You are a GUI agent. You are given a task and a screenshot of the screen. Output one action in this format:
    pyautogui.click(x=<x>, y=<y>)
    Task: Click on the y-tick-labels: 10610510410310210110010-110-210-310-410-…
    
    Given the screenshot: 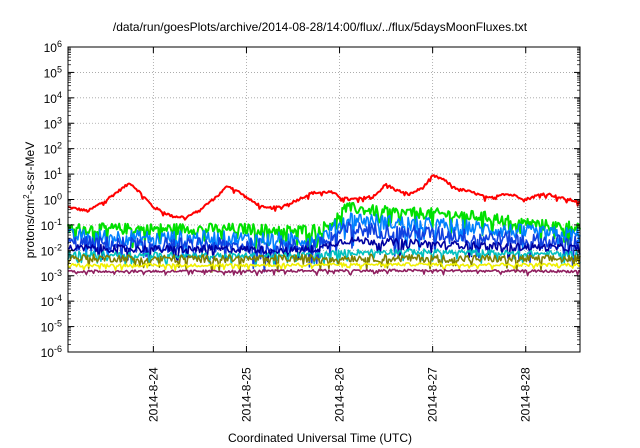 What is the action you would take?
    pyautogui.click(x=51, y=199)
    